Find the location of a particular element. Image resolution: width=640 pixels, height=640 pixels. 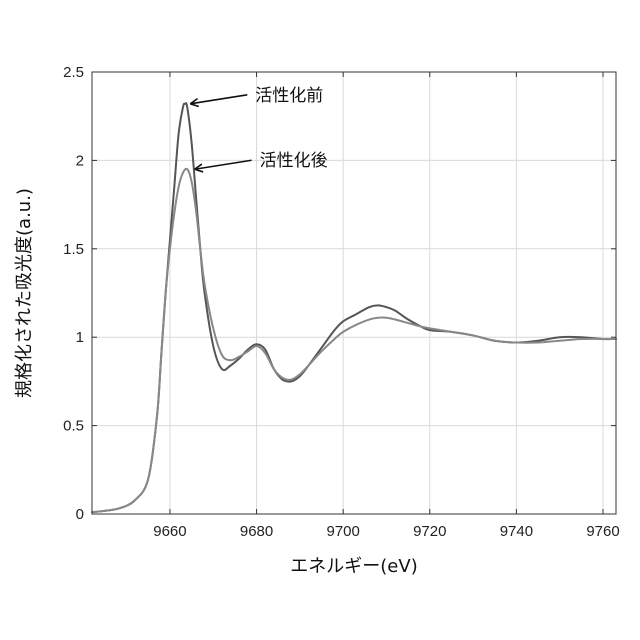

x-tick-label: 9680 is located at coordinates (256, 531).